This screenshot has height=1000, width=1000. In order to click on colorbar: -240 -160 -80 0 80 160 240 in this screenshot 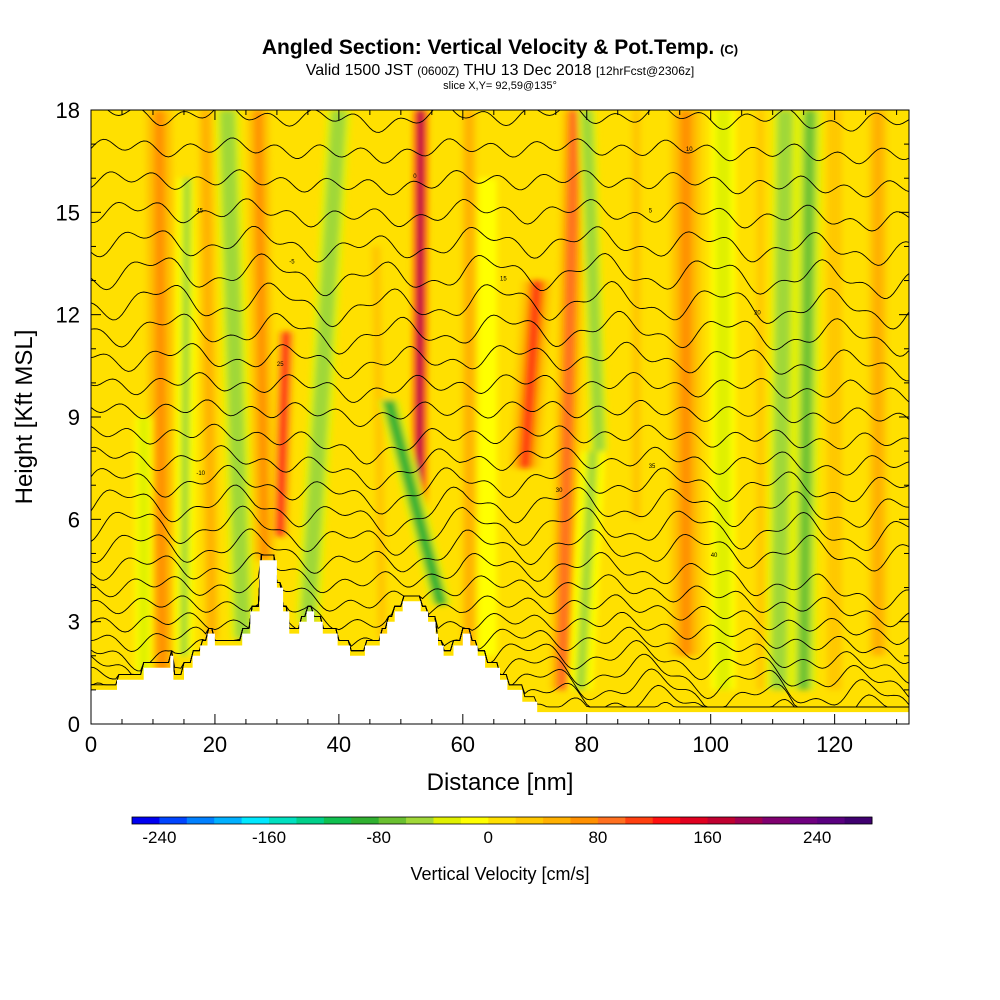, I will do `click(502, 831)`.